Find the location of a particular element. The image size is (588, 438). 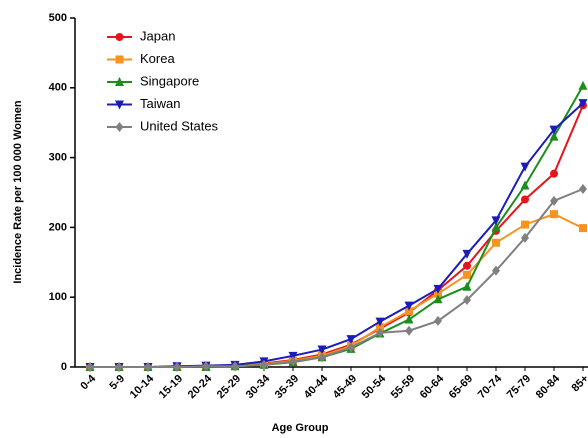

x-tick-label: 40-44 is located at coordinates (316, 386).